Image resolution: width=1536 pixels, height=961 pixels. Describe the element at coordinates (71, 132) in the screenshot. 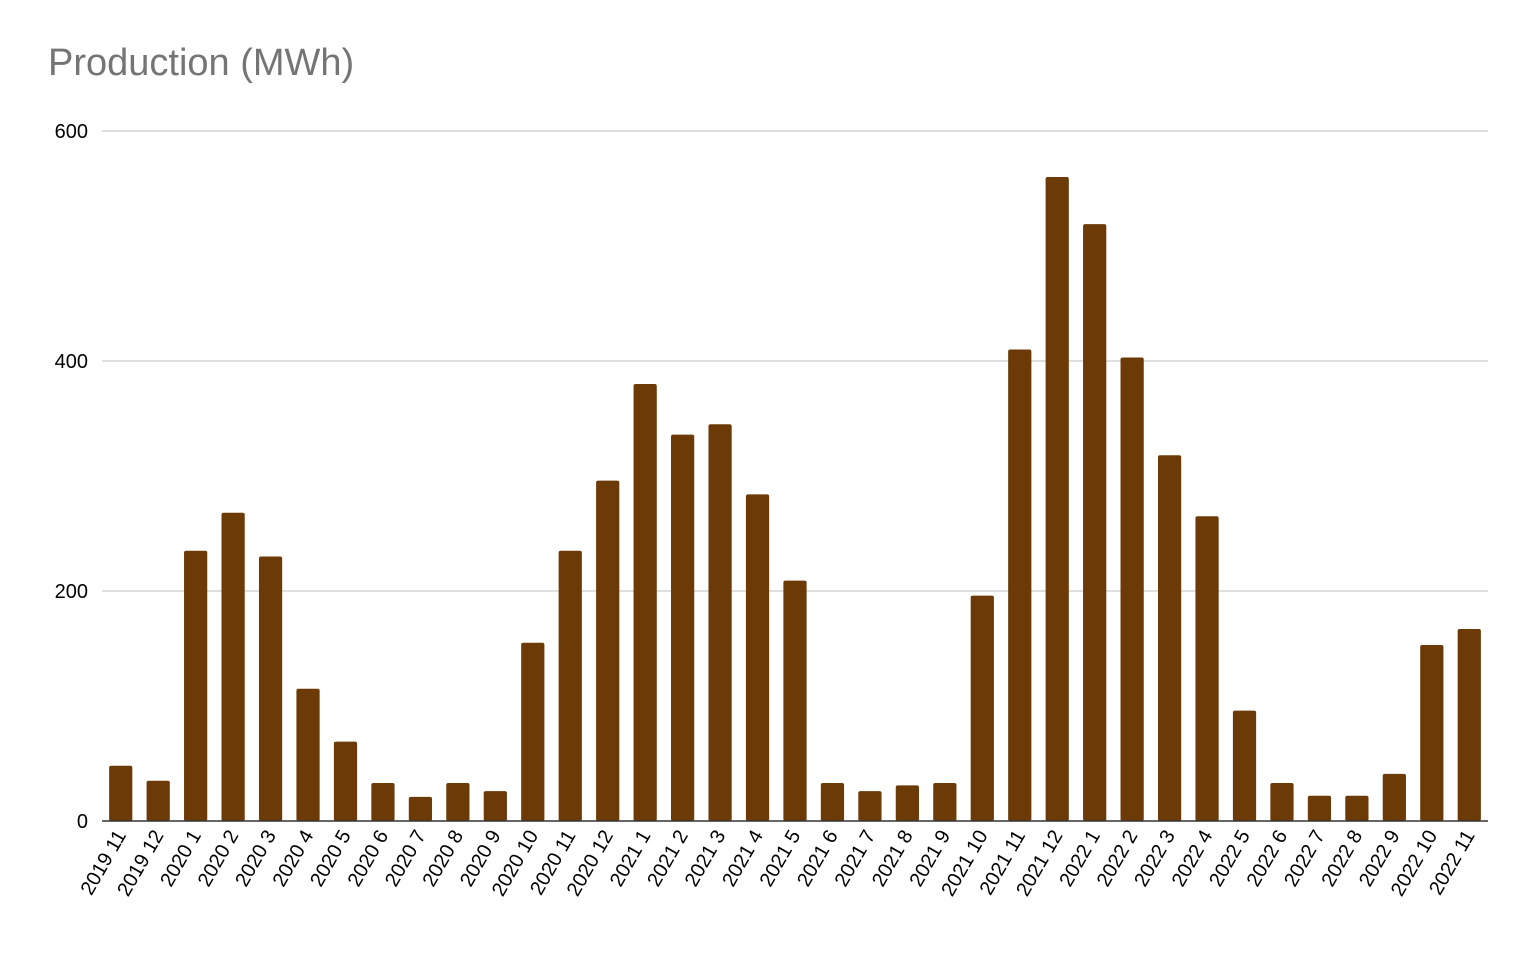

I see `y-tick-label: 600` at that location.